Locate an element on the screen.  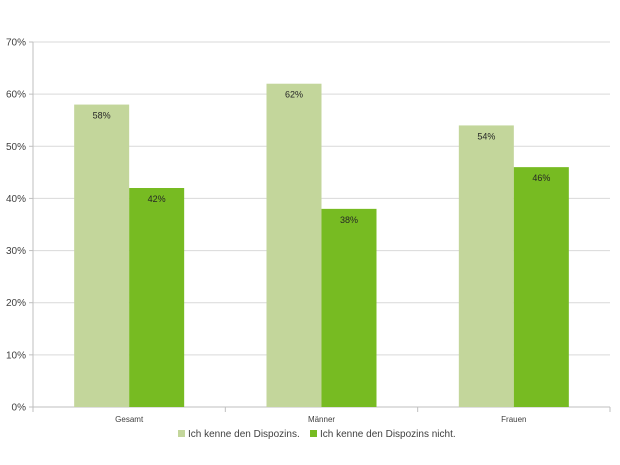
legend-label: Ich kenne den Dispozins nicht. is located at coordinates (388, 434).